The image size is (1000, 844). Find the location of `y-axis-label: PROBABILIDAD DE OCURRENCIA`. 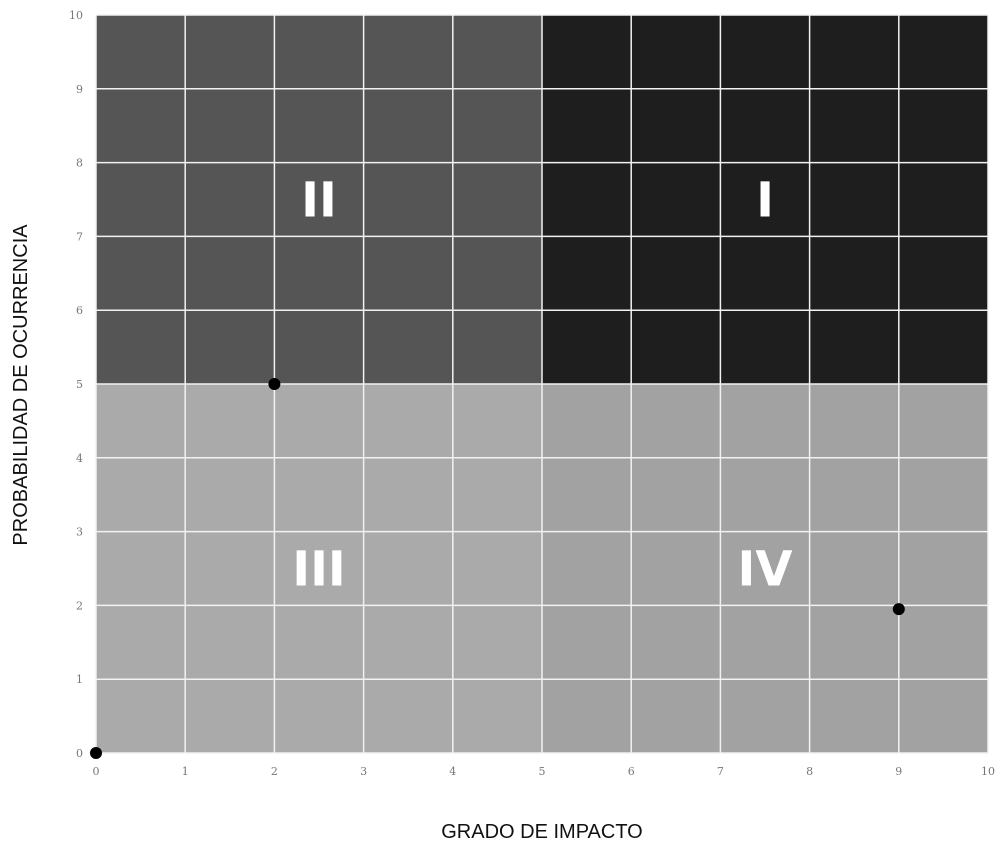

y-axis-label: PROBABILIDAD DE OCURRENCIA is located at coordinates (21, 385).